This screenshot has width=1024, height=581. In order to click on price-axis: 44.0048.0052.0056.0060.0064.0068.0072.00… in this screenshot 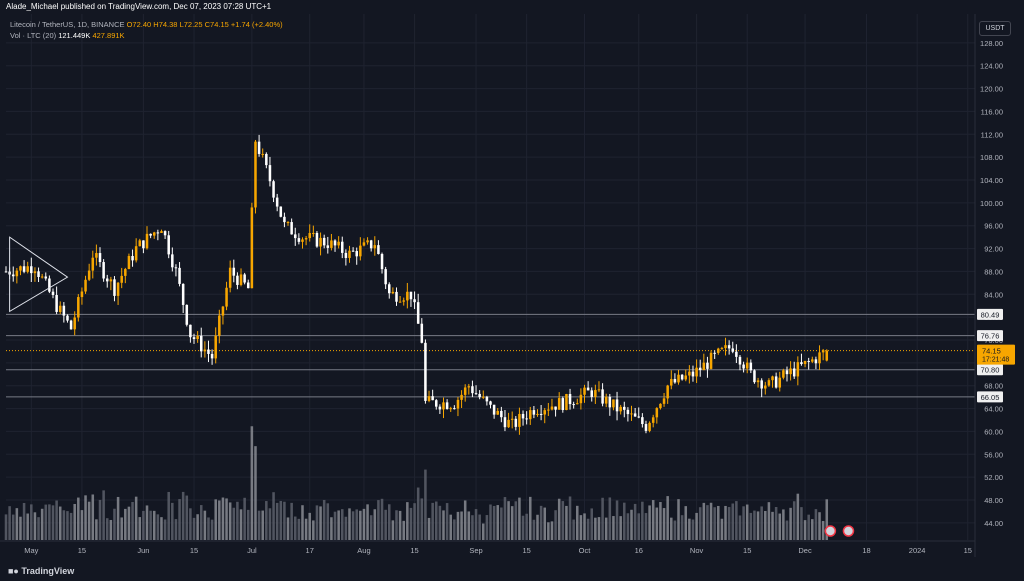, I will do `click(994, 285)`.